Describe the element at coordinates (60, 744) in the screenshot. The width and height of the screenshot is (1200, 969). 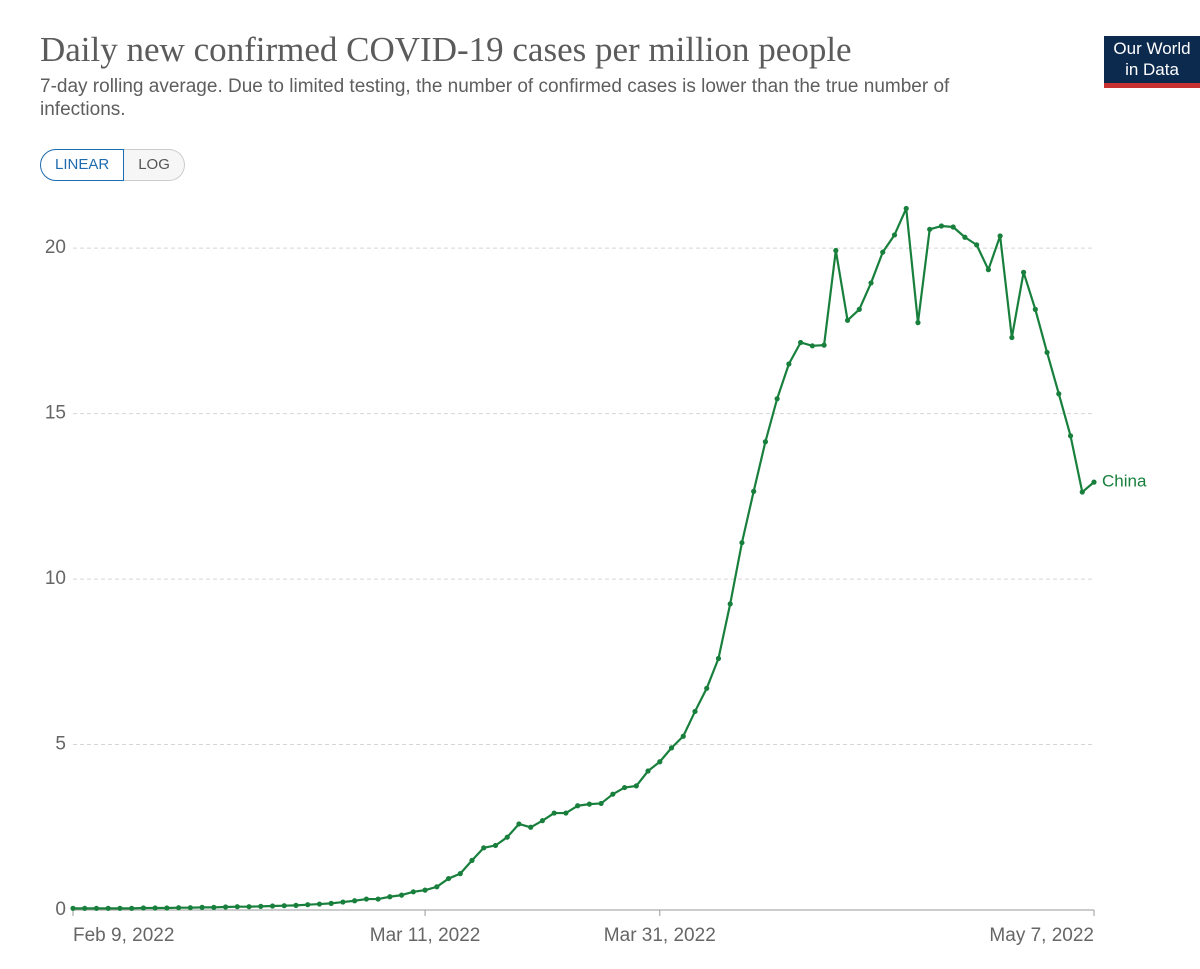
I see `y-tick-label: 5` at that location.